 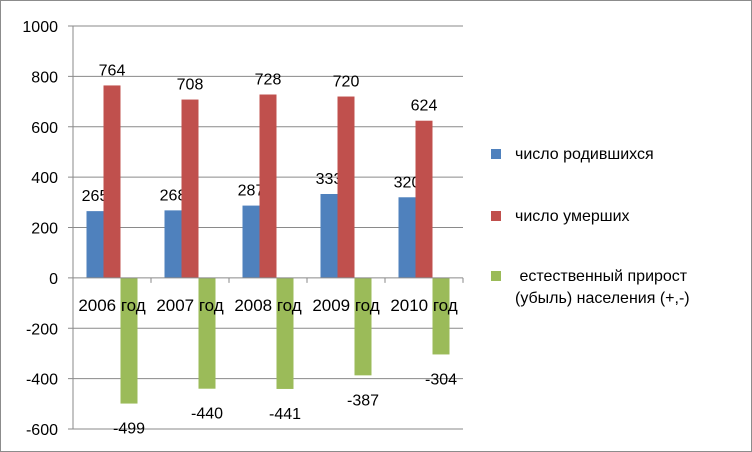 What do you see at coordinates (42, 329) in the screenshot?
I see `y-tick-label: -200` at bounding box center [42, 329].